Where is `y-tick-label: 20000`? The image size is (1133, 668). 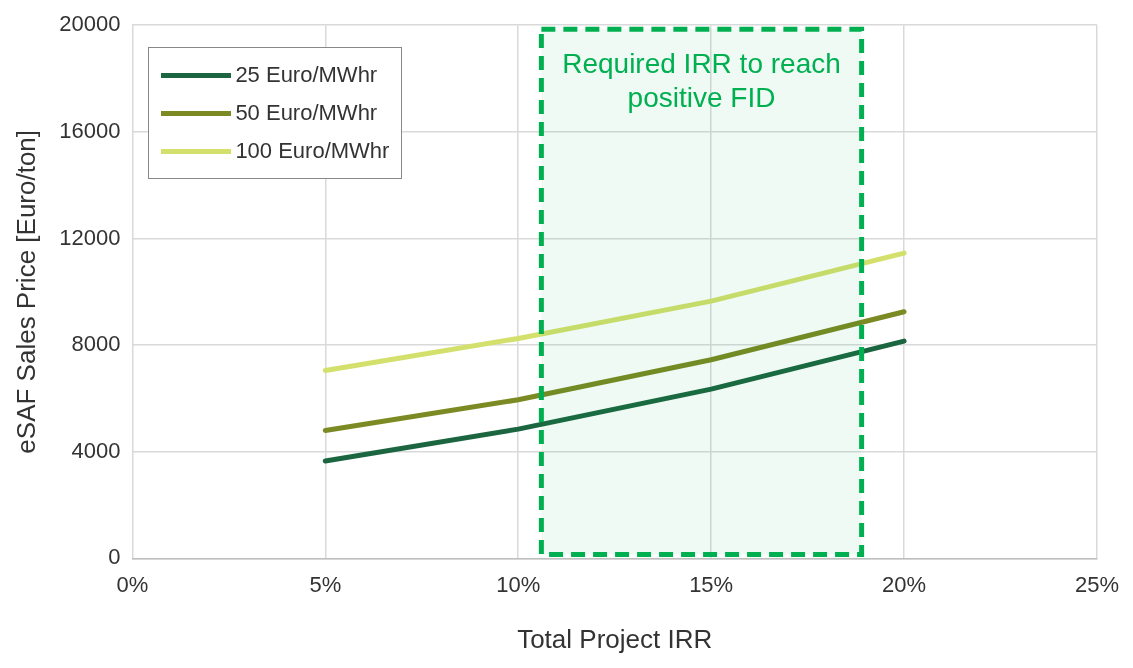
y-tick-label: 20000 is located at coordinates (90, 24).